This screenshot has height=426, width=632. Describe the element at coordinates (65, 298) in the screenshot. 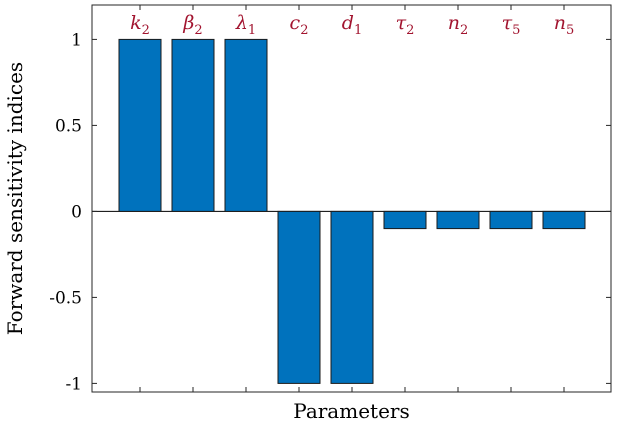

I see `y-tick-label: -0.5` at that location.